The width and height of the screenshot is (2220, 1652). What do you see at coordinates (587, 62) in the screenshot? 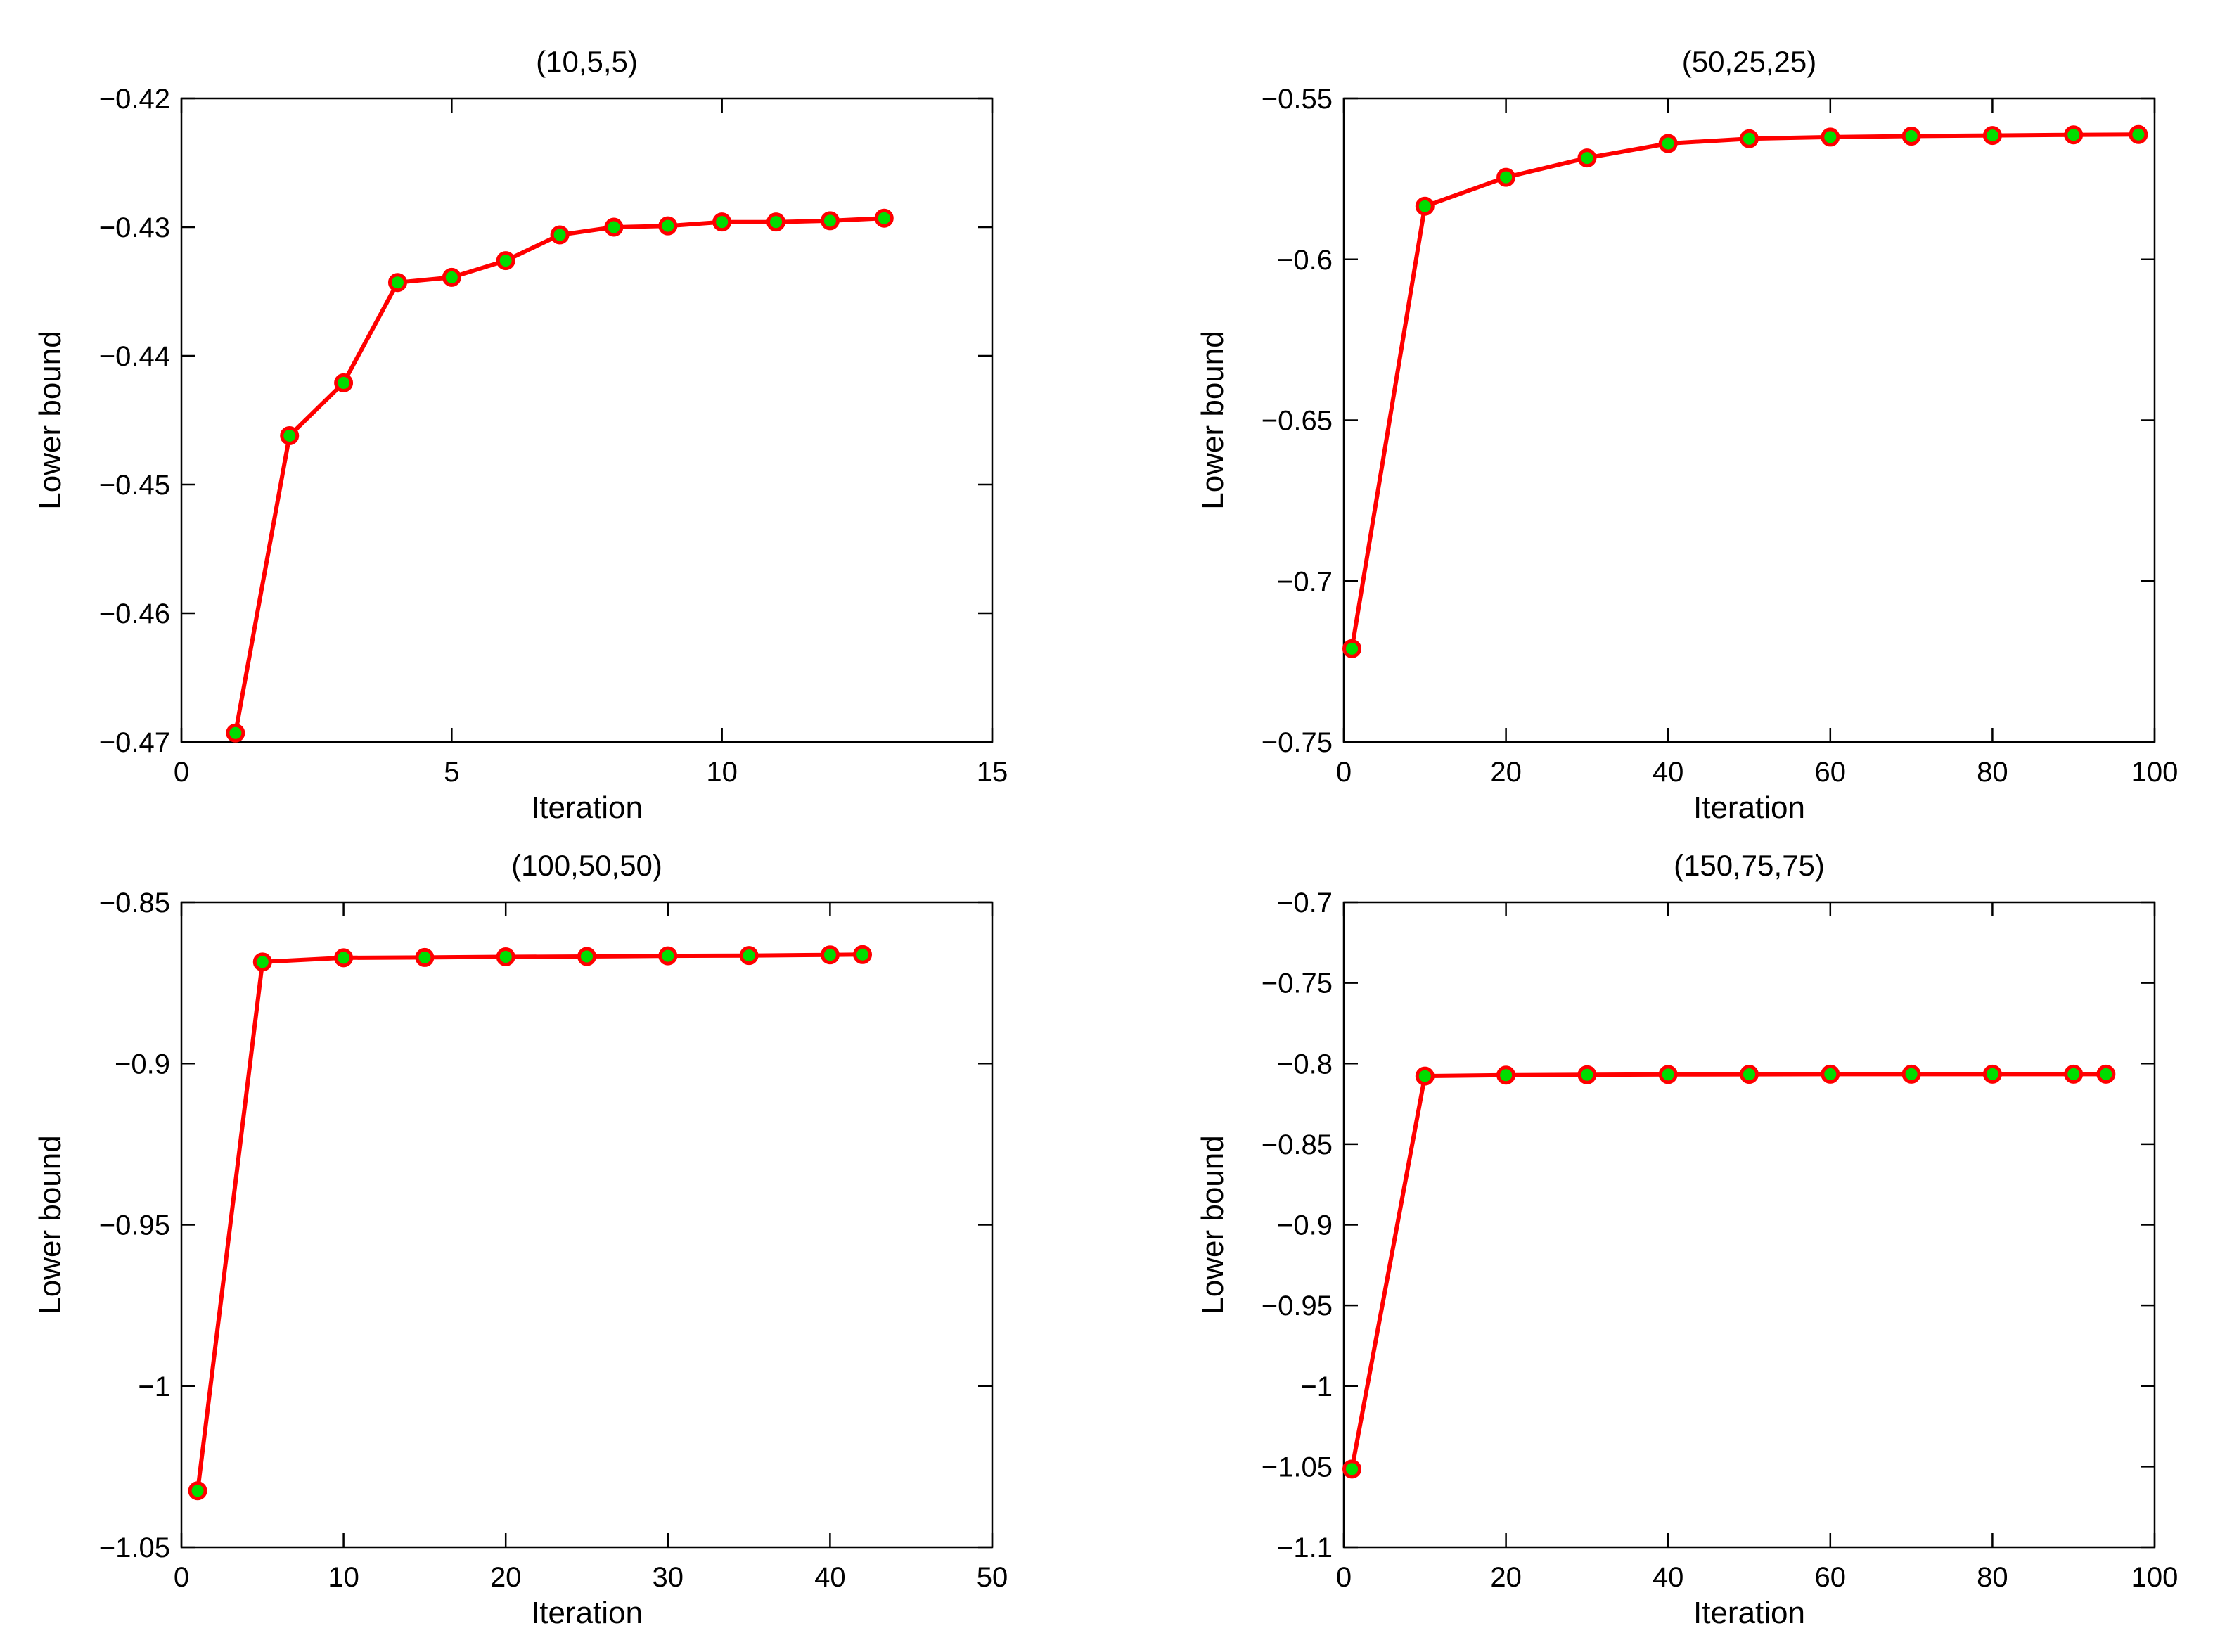
I see `subplot-1-title: (10,5,5)` at bounding box center [587, 62].